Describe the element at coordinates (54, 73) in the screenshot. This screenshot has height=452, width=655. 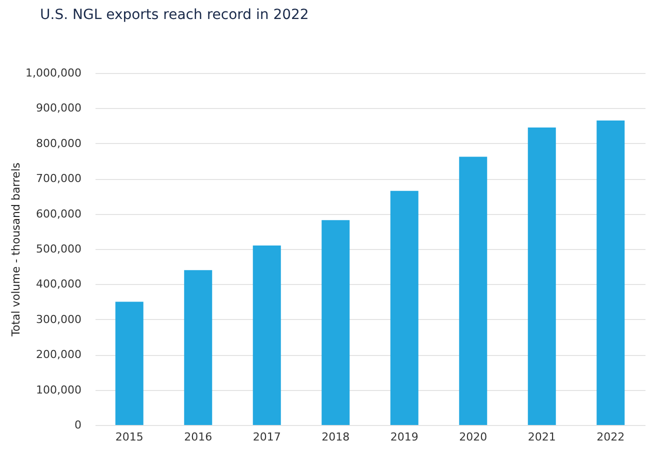
I see `y-tick-label: 1,000,000` at that location.